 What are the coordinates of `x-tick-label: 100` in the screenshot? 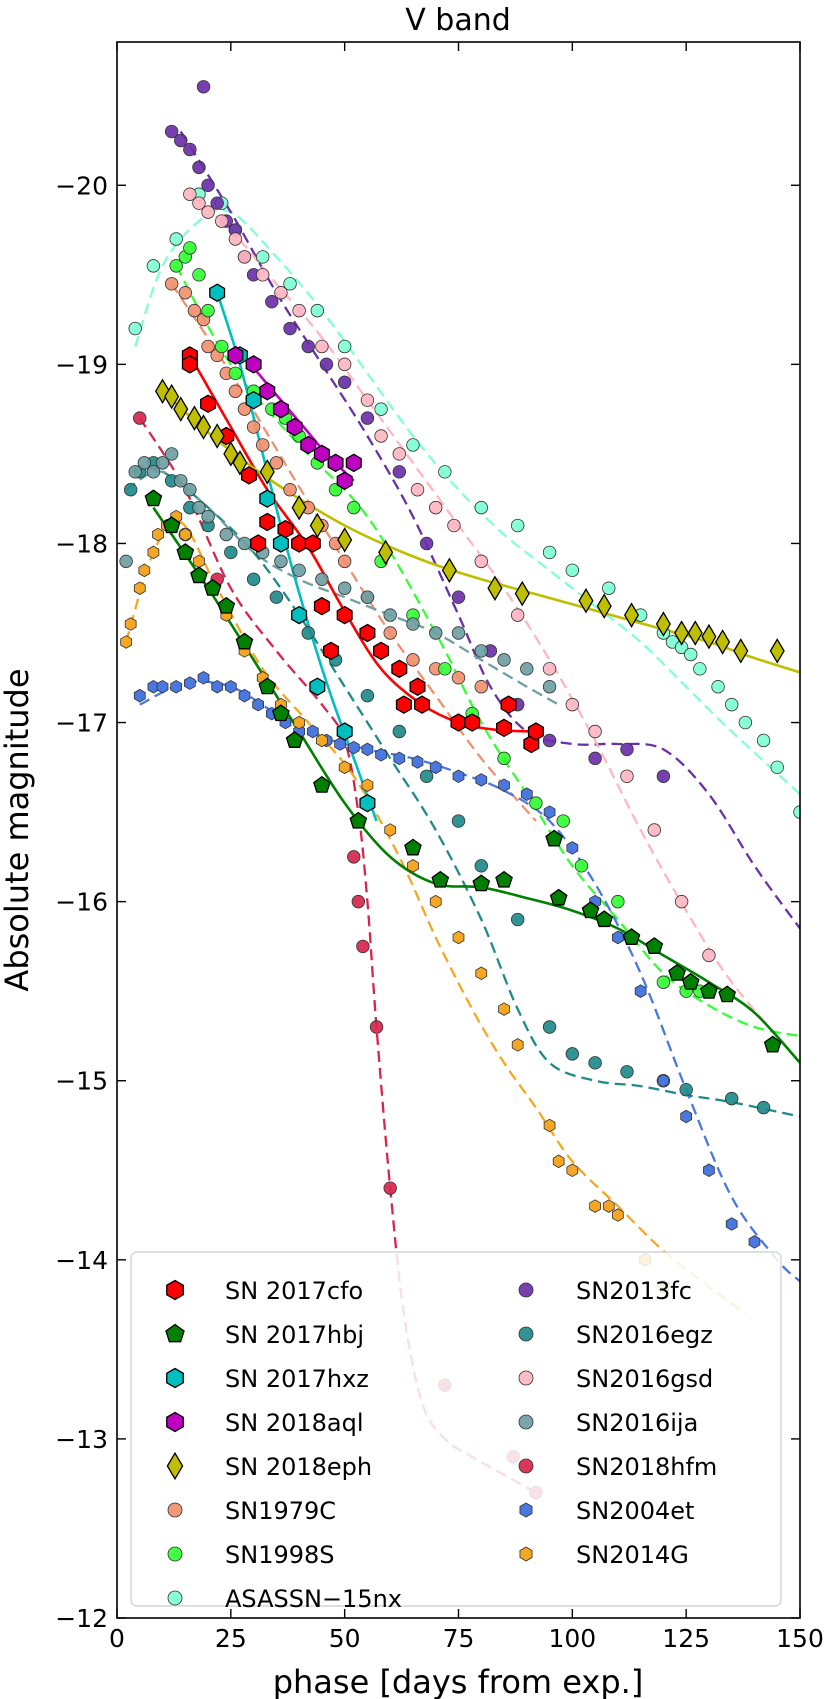 It's located at (572, 1638).